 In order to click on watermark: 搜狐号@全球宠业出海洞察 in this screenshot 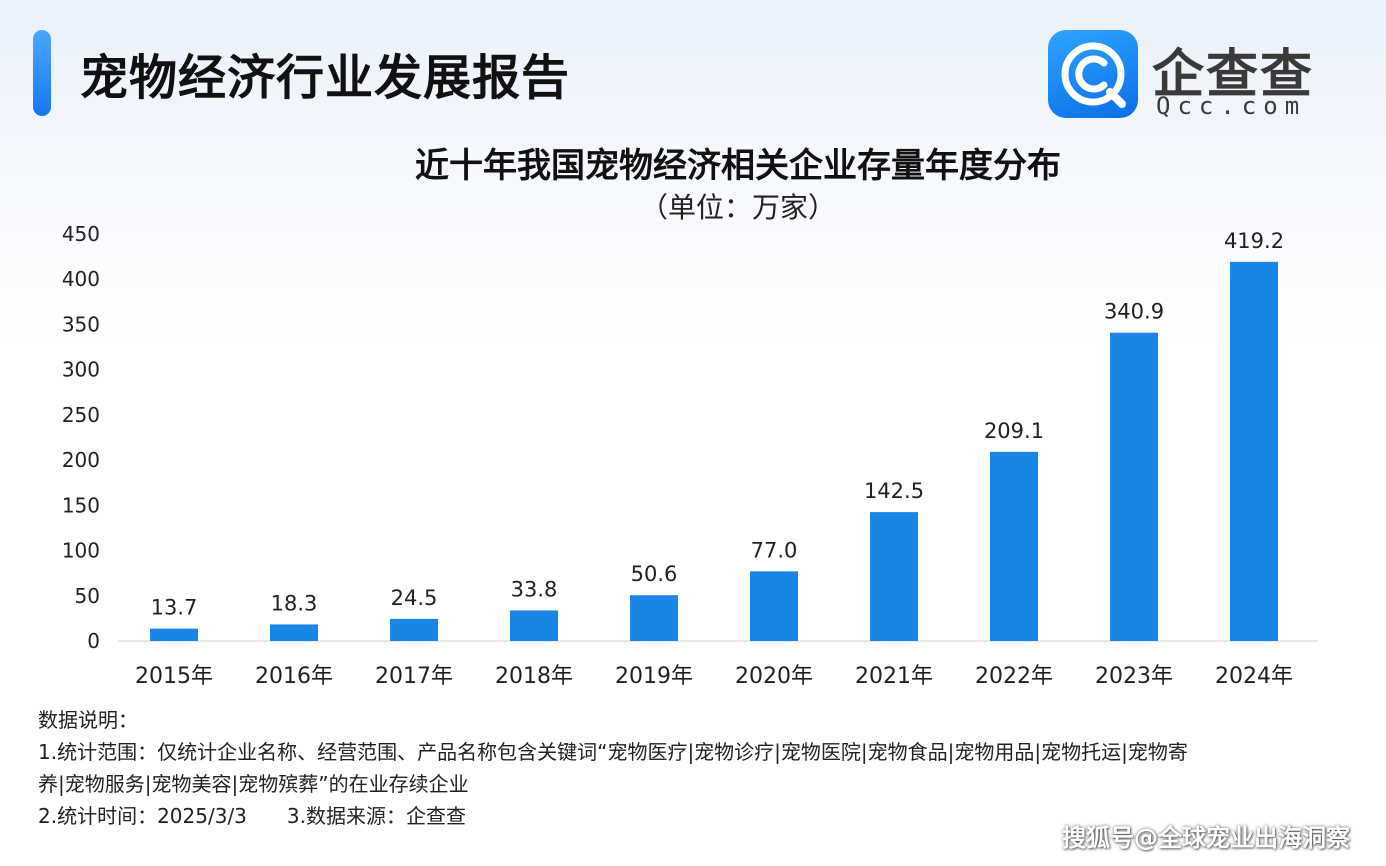, I will do `click(1206, 838)`.